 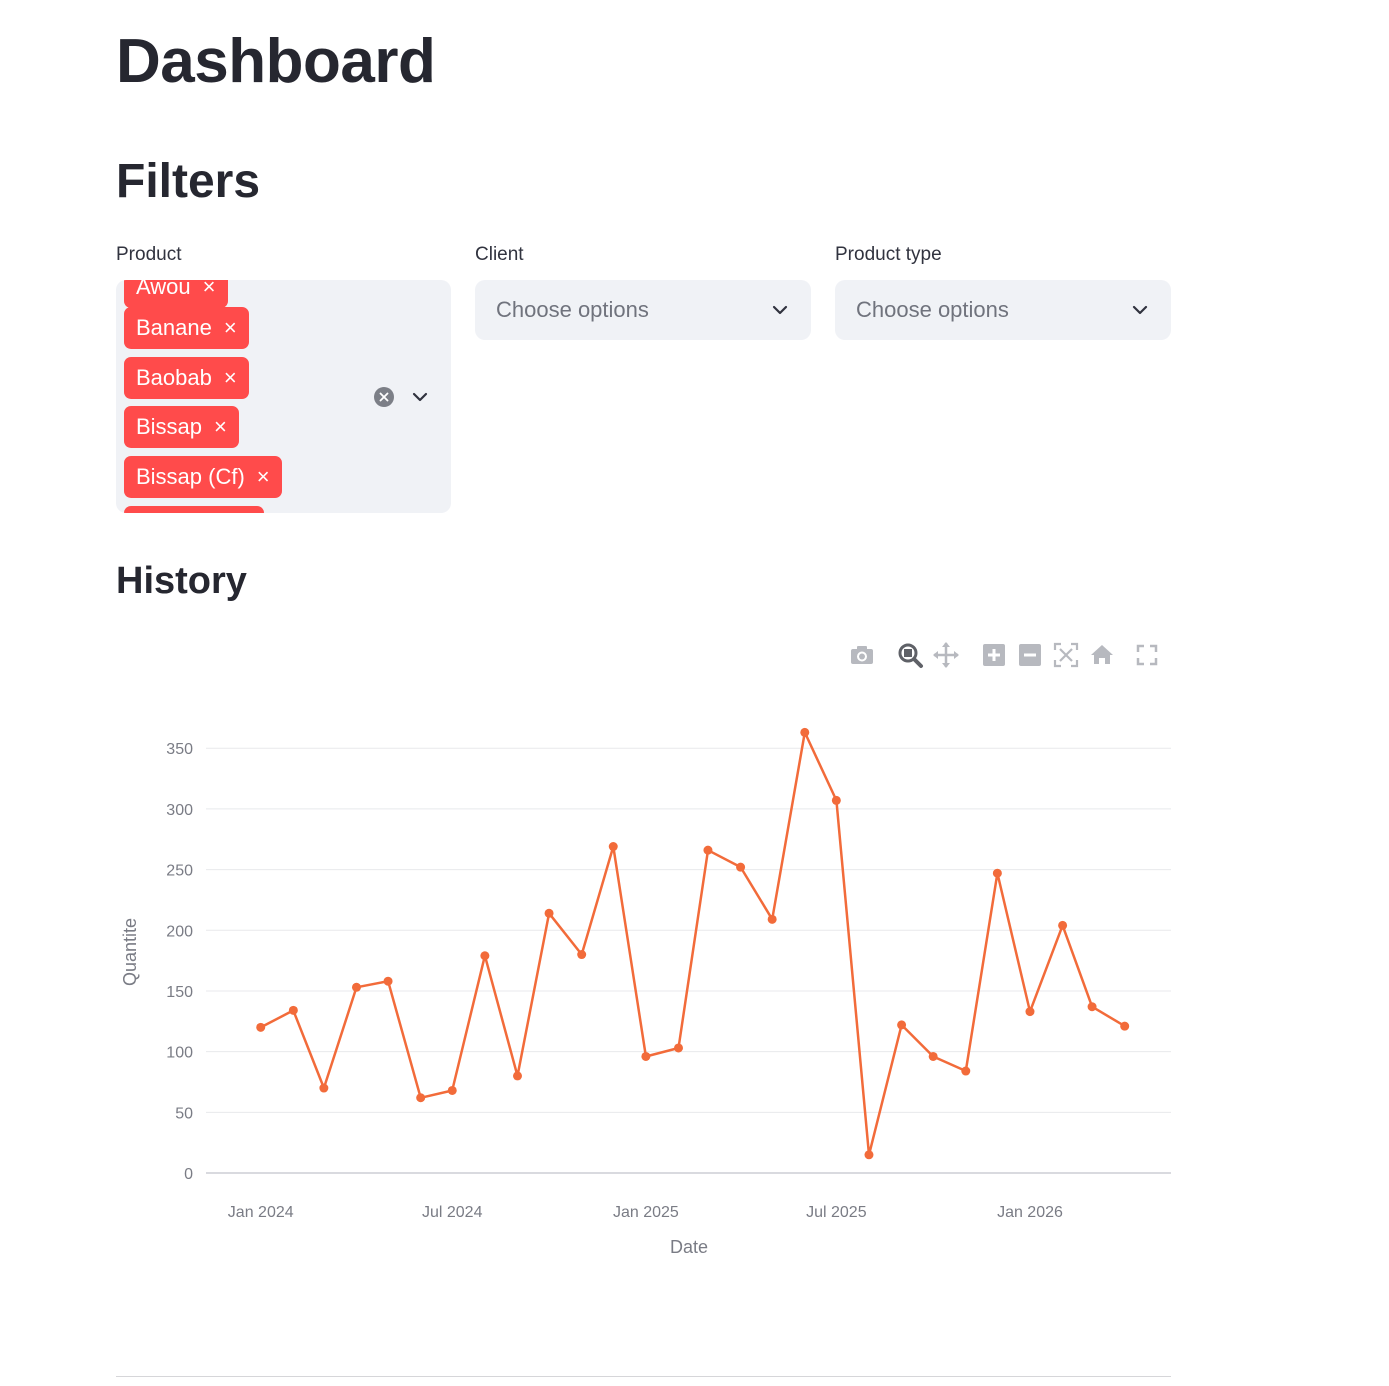 What do you see at coordinates (149, 254) in the screenshot?
I see `product-label: Product` at bounding box center [149, 254].